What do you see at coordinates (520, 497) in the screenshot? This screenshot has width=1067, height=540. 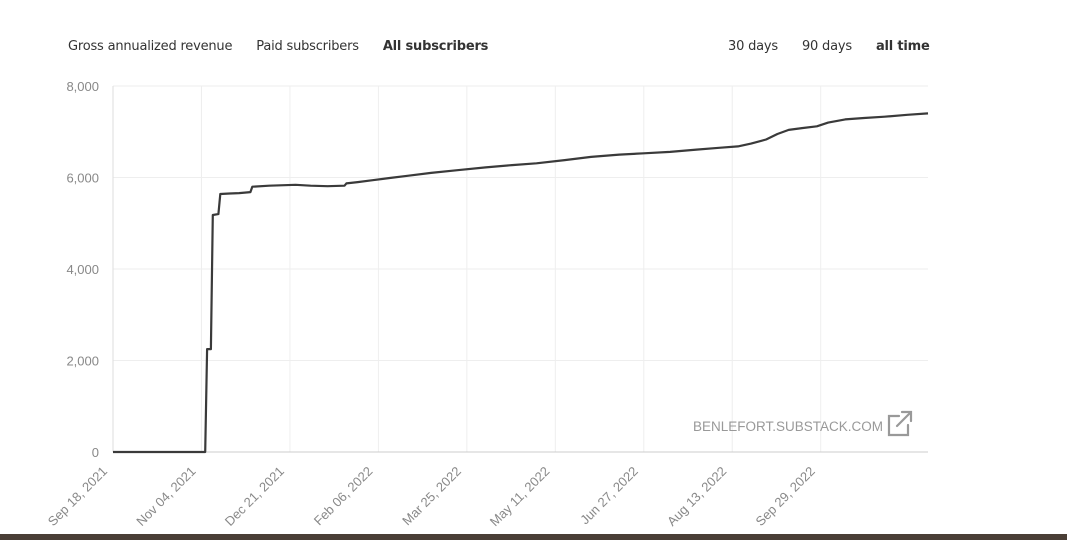 I see `x-tick-label: May 11, 2022` at bounding box center [520, 497].